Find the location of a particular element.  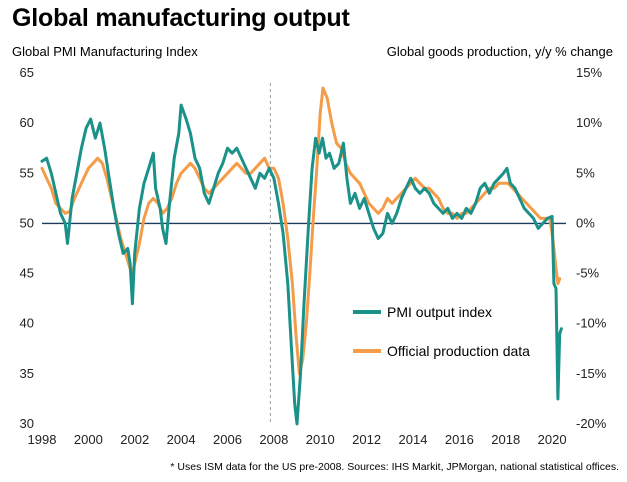

chart-title: Global manufacturing output is located at coordinates (181, 18).